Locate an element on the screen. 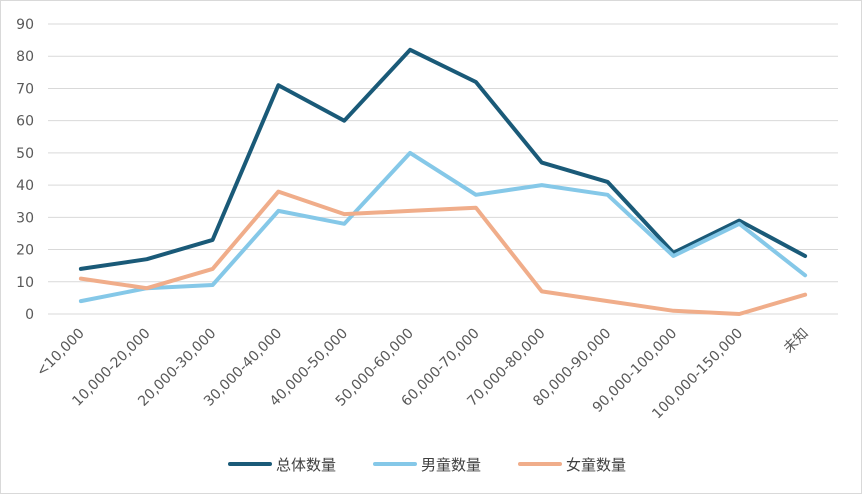 The image size is (862, 494). x-tick-label: 未知 is located at coordinates (796, 341).